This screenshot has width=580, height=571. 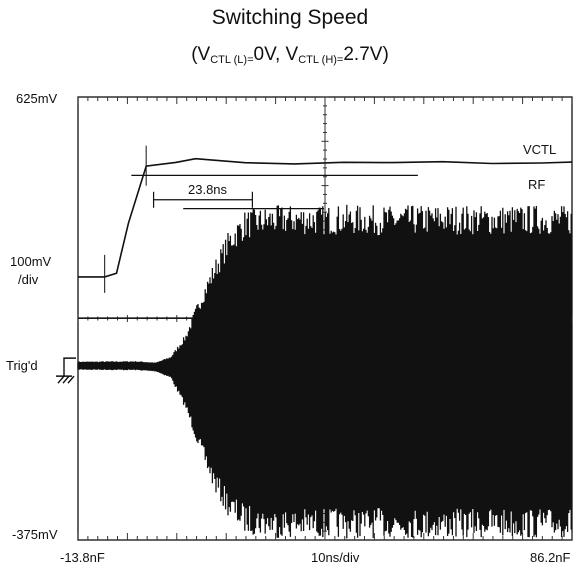 What do you see at coordinates (276, 54) in the screenshot?
I see `subtitle-mid: 0V, V` at bounding box center [276, 54].